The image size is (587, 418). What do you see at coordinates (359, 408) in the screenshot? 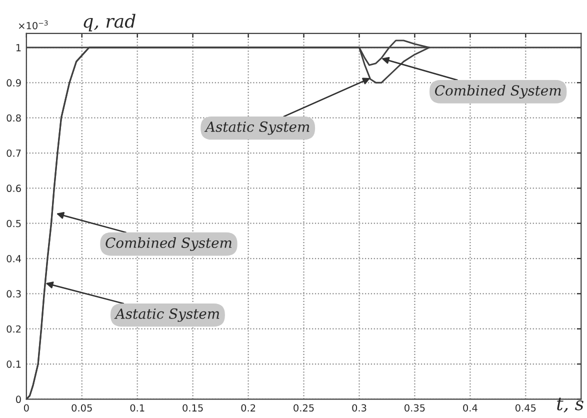
I see `x-tick-label: 0.3` at bounding box center [359, 408].